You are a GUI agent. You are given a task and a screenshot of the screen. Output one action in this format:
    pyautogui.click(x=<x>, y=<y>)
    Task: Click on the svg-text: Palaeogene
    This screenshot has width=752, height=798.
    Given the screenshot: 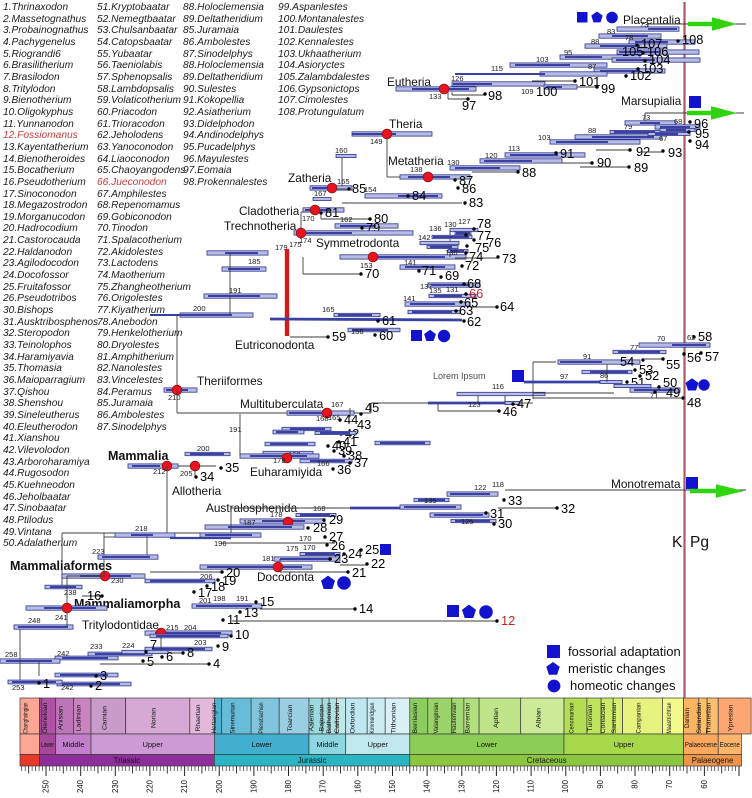 What is the action you would take?
    pyautogui.click(x=713, y=760)
    